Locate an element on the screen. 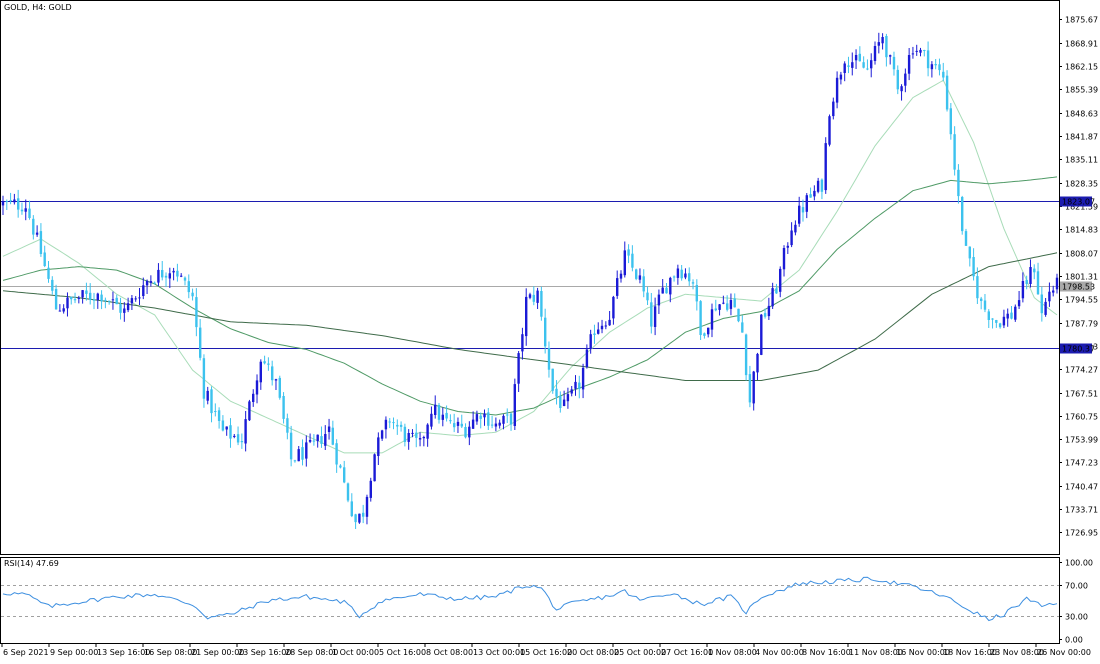  price-level-label: 1780.37 is located at coordinates (1078, 349).